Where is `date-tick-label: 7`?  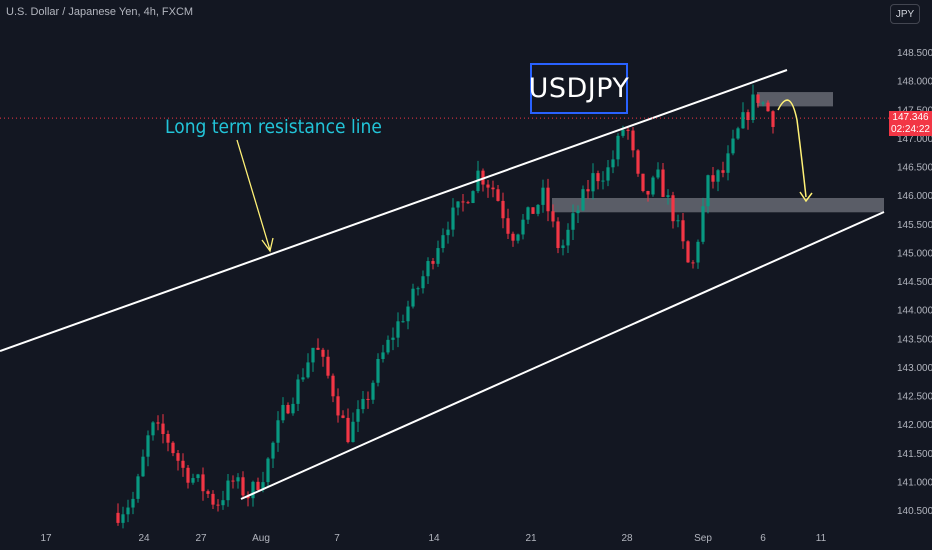 date-tick-label: 7 is located at coordinates (337, 538).